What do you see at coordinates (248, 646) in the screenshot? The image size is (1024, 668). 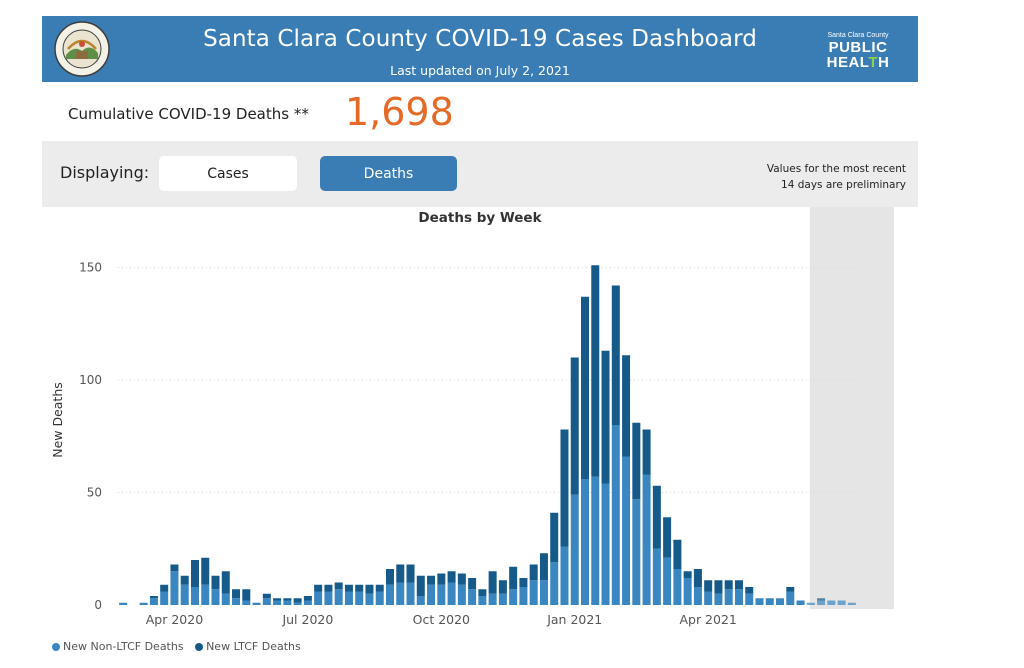 I see `legend-item-ltcf: New LTCF Deaths` at bounding box center [248, 646].